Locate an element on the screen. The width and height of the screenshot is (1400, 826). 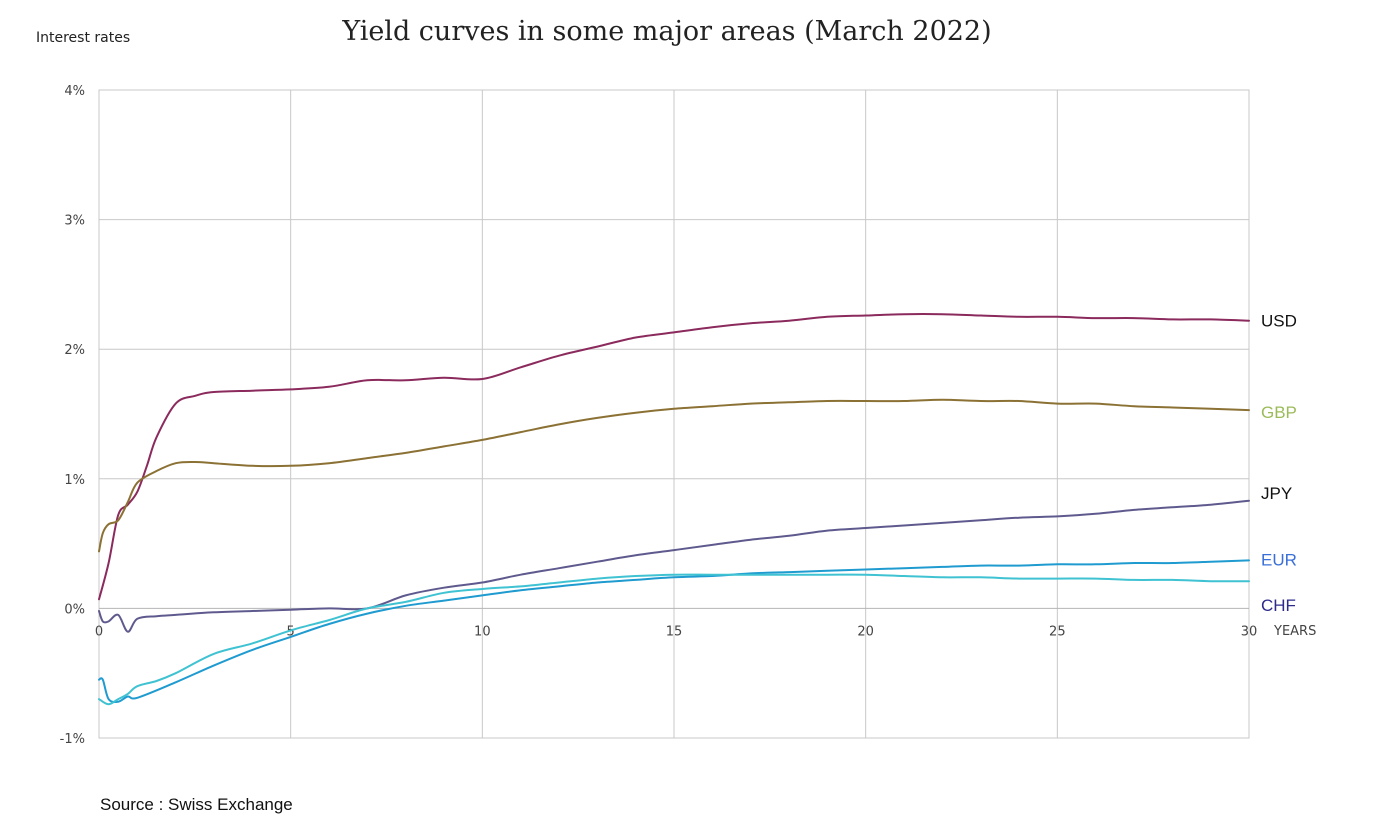
y-tick-label: 2% is located at coordinates (74, 350).